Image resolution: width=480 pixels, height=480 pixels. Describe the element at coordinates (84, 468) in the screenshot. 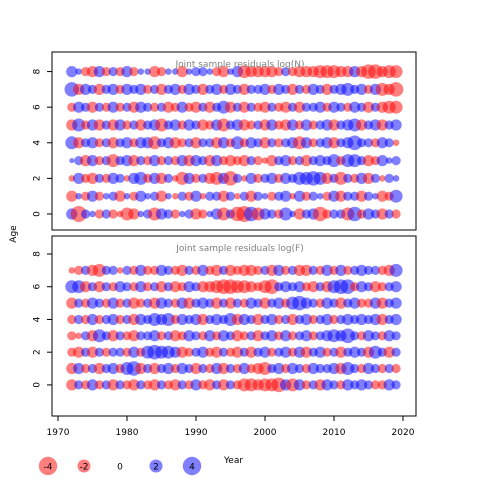

I see `legend-label: -2` at that location.